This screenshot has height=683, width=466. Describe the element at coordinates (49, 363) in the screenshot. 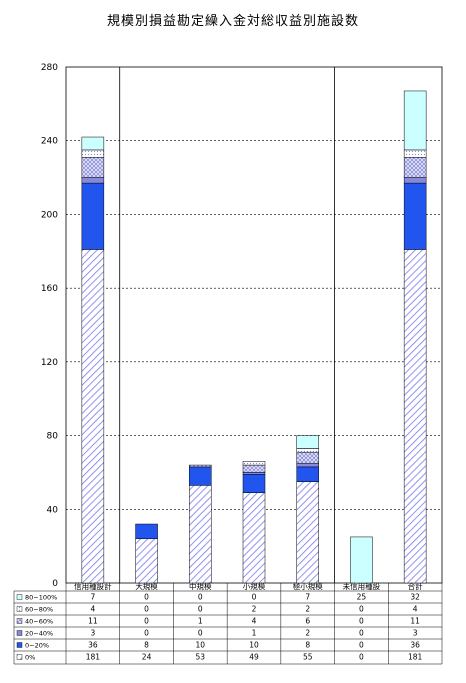

I see `y-tick-label: 120` at that location.